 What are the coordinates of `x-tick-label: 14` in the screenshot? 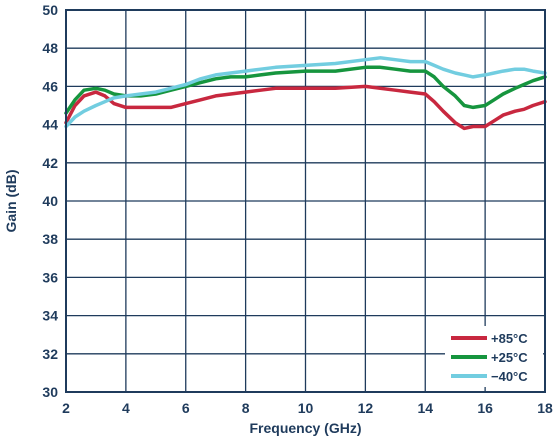 It's located at (425, 408).